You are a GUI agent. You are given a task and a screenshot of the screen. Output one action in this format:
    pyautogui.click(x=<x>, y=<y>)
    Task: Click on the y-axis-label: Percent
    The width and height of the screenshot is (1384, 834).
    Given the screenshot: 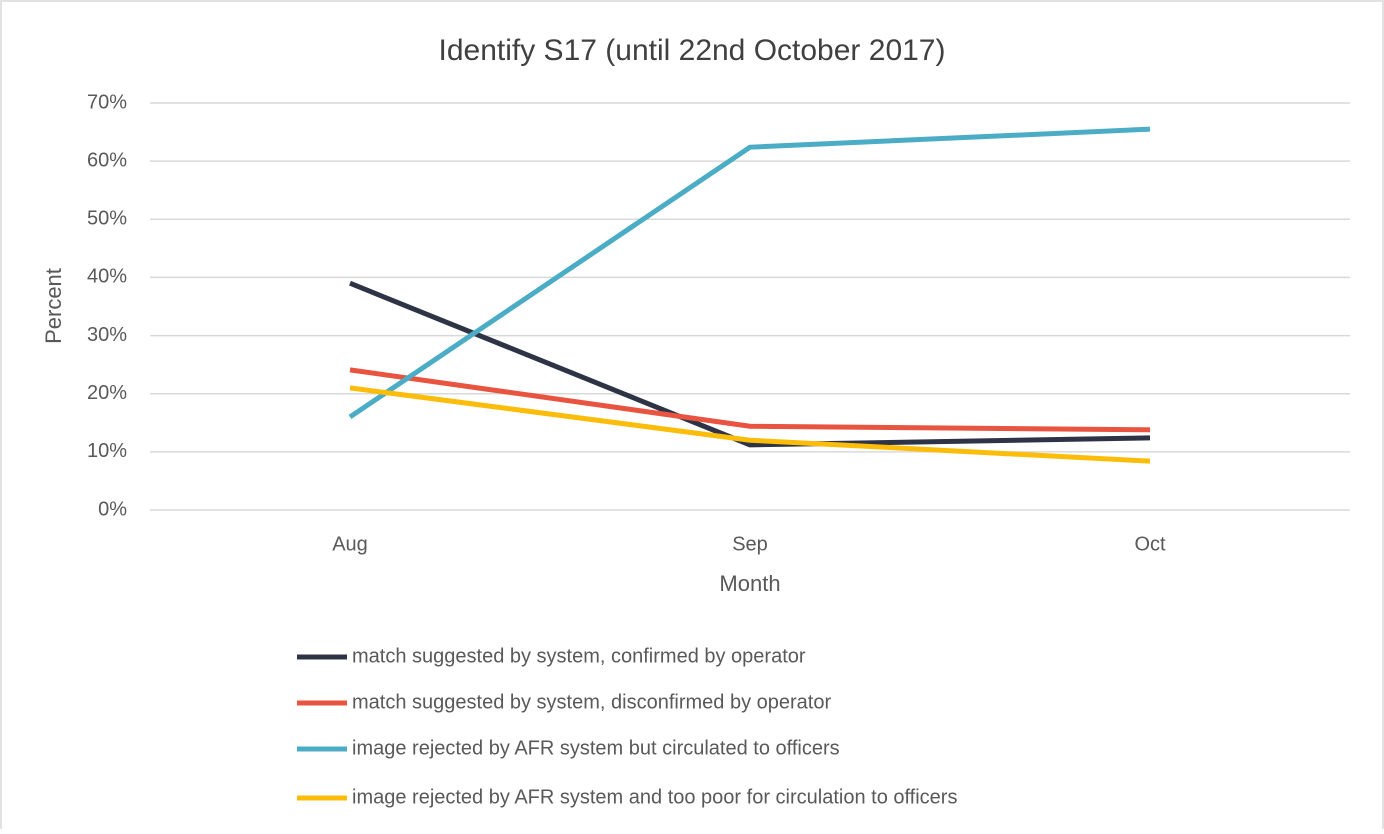 What is the action you would take?
    pyautogui.click(x=53, y=306)
    